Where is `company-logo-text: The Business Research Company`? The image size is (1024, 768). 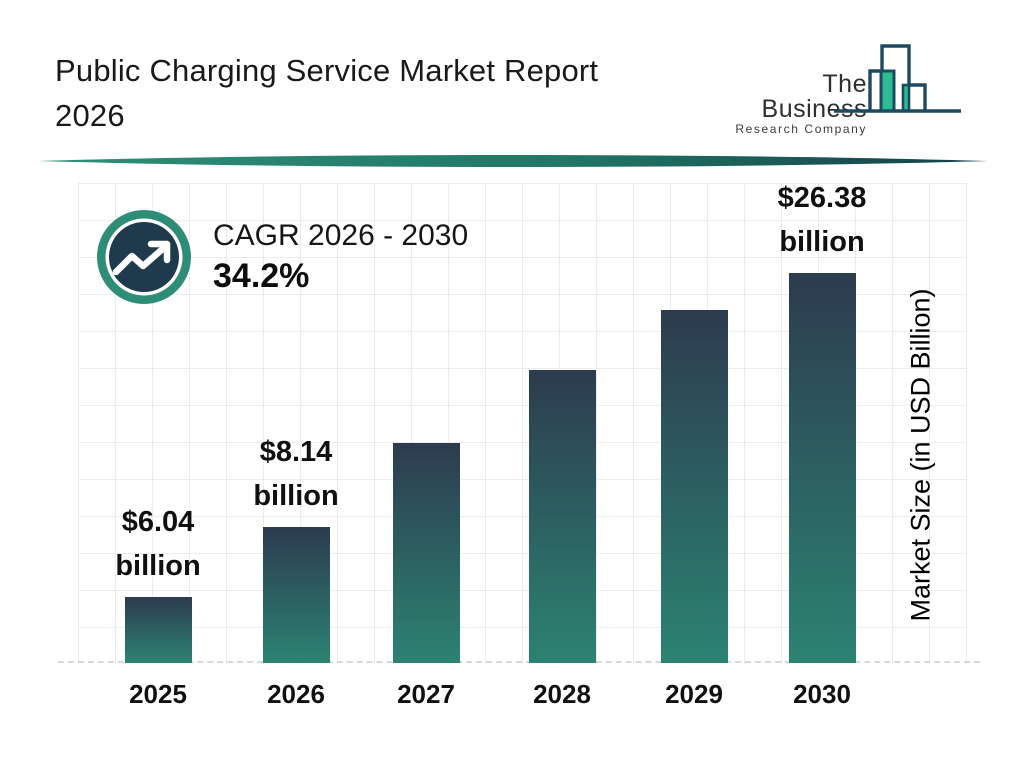
company-logo-text: The Business Research Company is located at coordinates (791, 104).